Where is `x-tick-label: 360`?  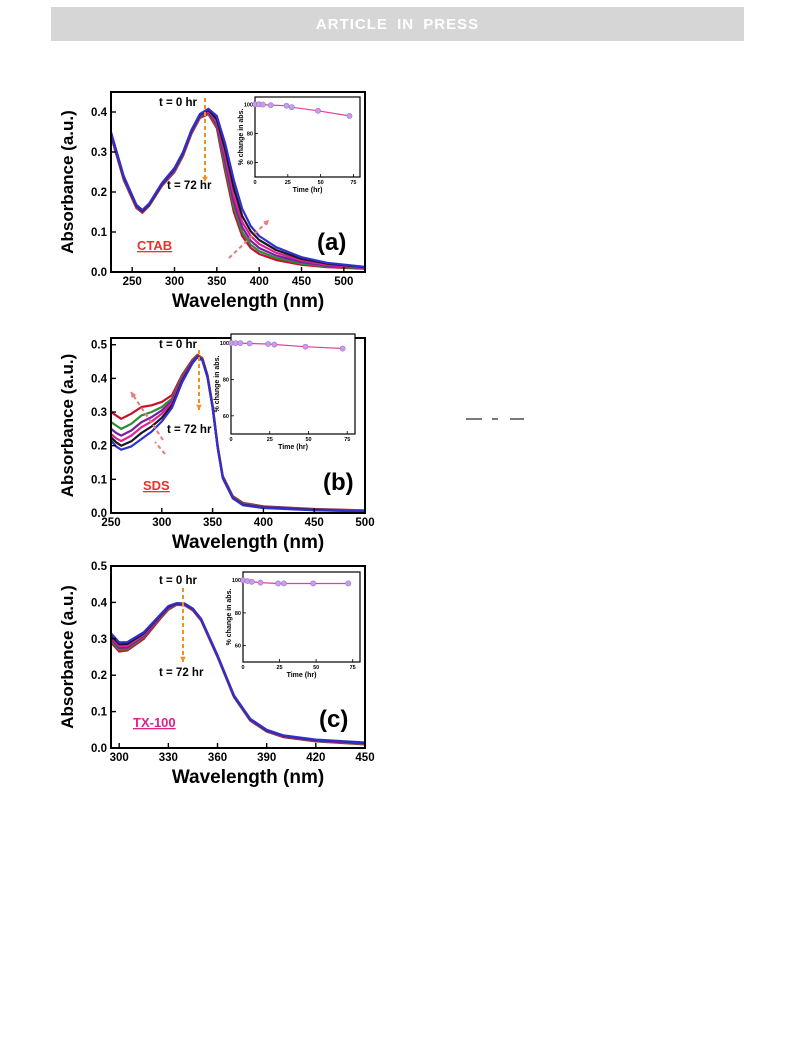 x-tick-label: 360 is located at coordinates (217, 758).